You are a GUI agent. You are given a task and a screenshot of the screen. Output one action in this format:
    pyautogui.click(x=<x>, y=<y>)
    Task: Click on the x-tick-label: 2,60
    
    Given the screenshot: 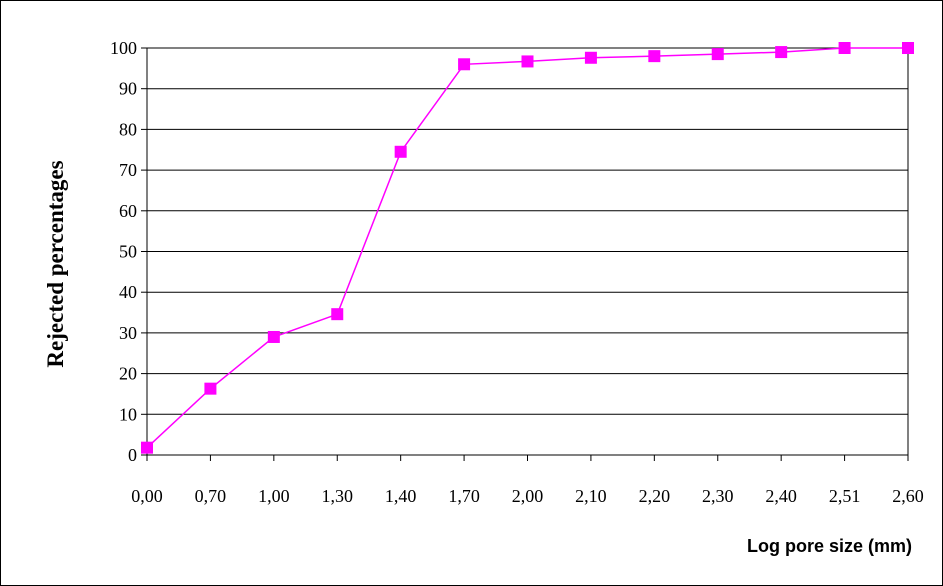 What is the action you would take?
    pyautogui.click(x=908, y=496)
    